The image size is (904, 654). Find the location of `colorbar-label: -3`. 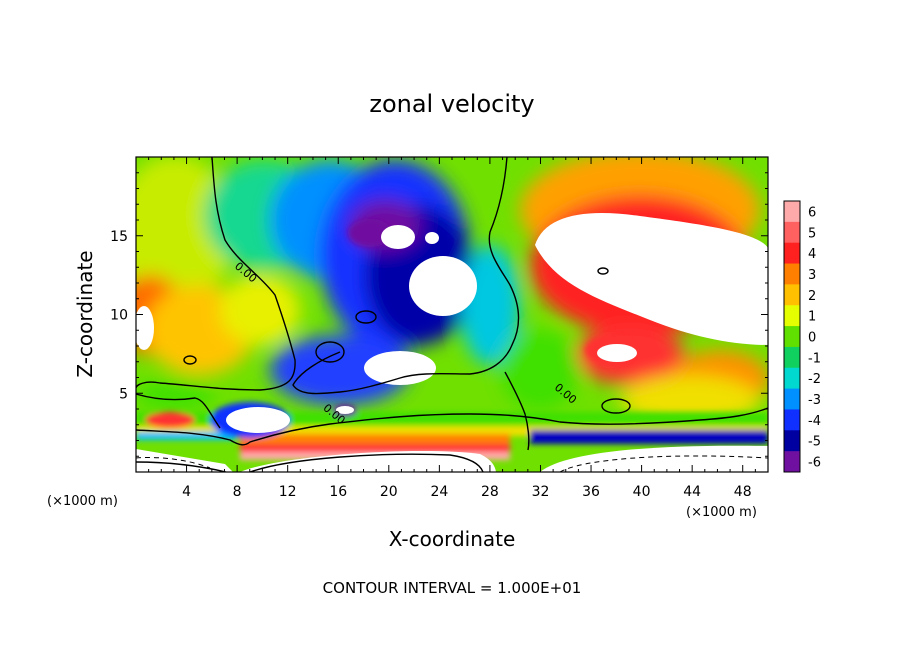

colorbar-label: -3 is located at coordinates (814, 400).